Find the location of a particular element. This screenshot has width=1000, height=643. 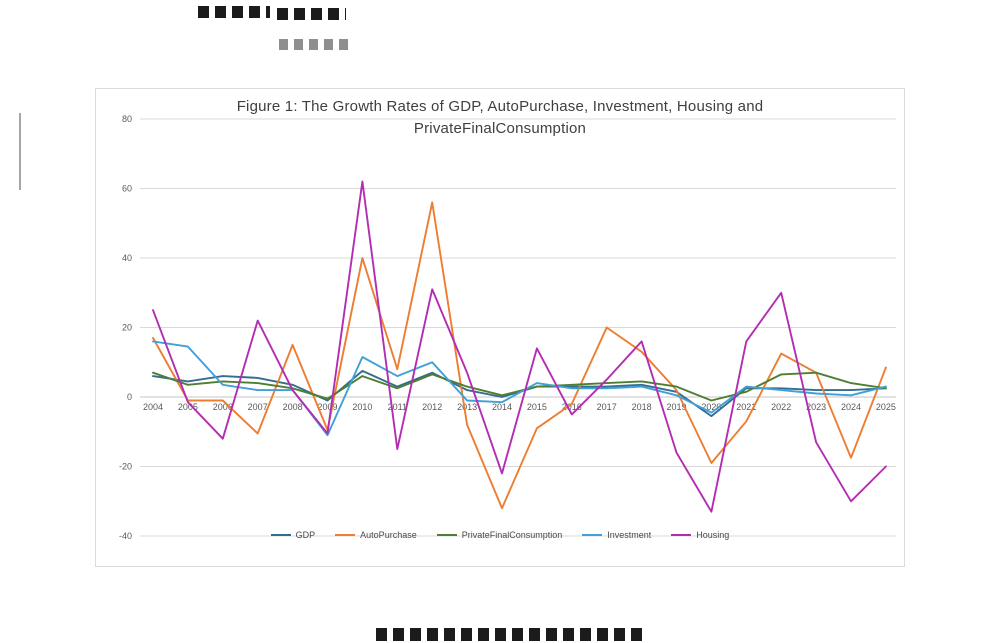

series-line-PrivateFinalConsumption is located at coordinates (519, 386).